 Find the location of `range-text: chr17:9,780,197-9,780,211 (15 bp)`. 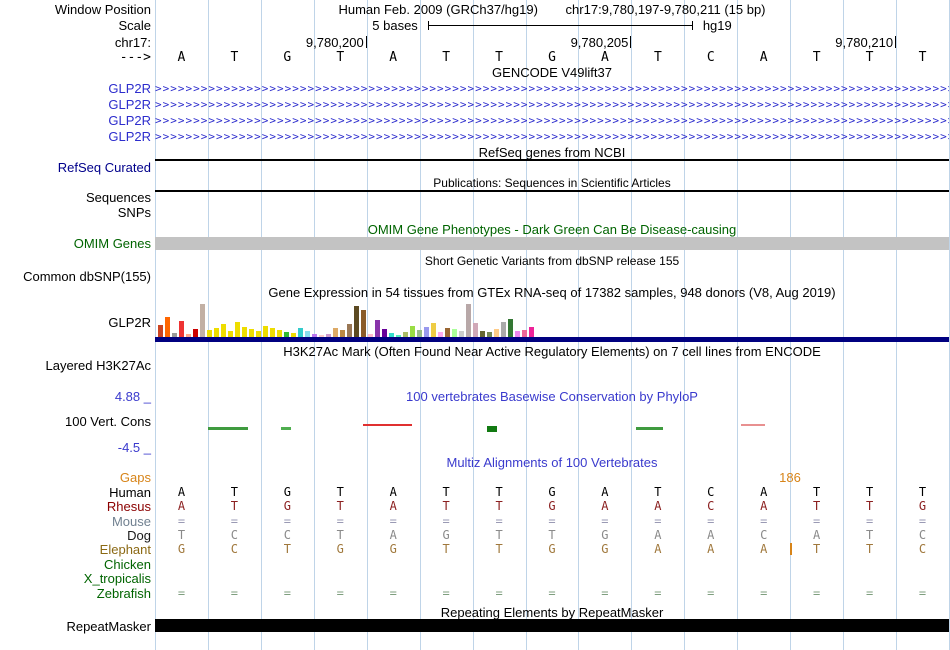

range-text: chr17:9,780,197-9,780,211 (15 bp) is located at coordinates (665, 9).